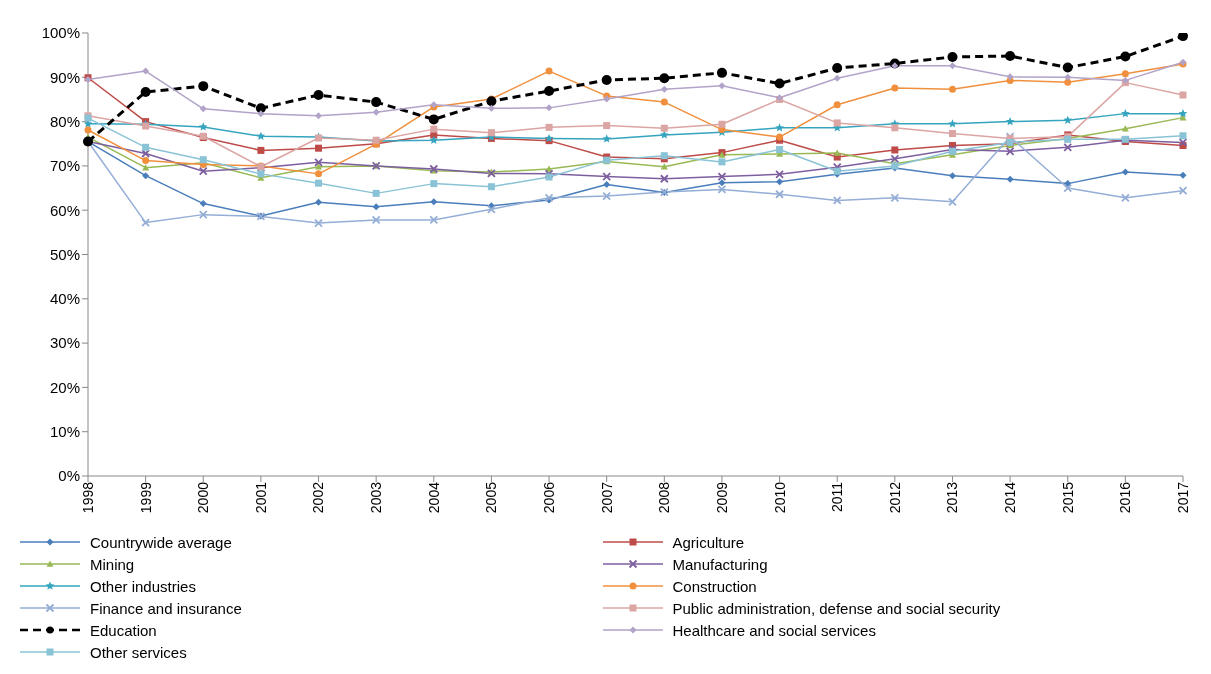  I want to click on x-tick-label: 2016, so click(1125, 497).